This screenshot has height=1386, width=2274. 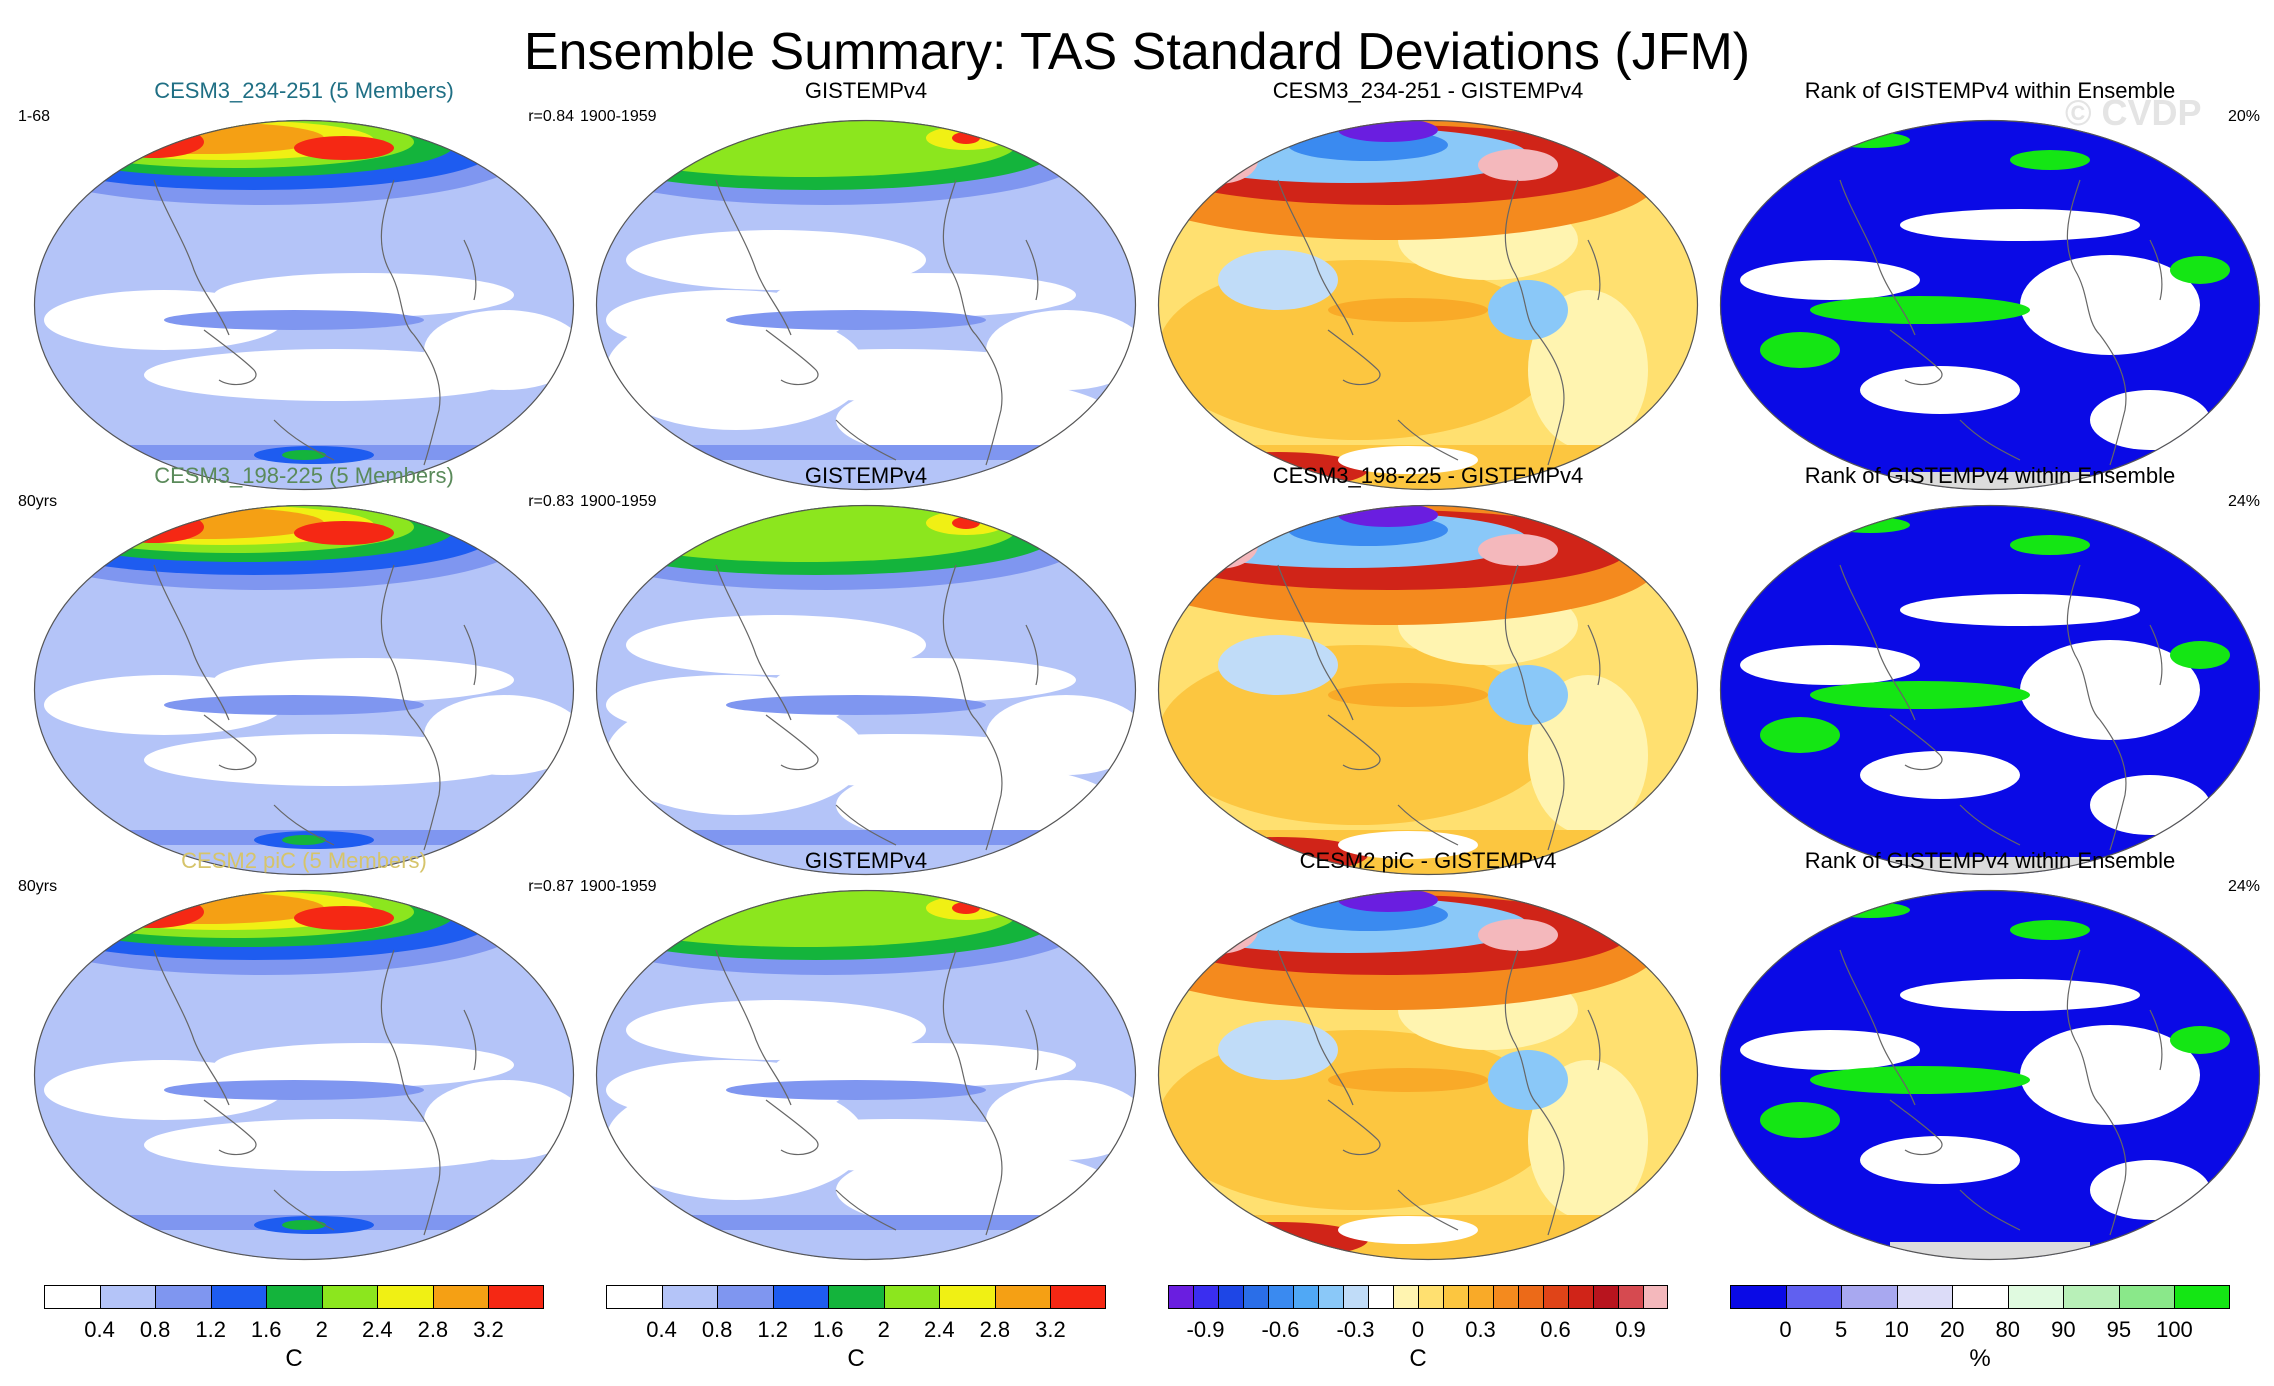 What do you see at coordinates (296, 284) in the screenshot?
I see `map-panel: CESM3_234-251 (5 Members) 1-68 r=0.84` at bounding box center [296, 284].